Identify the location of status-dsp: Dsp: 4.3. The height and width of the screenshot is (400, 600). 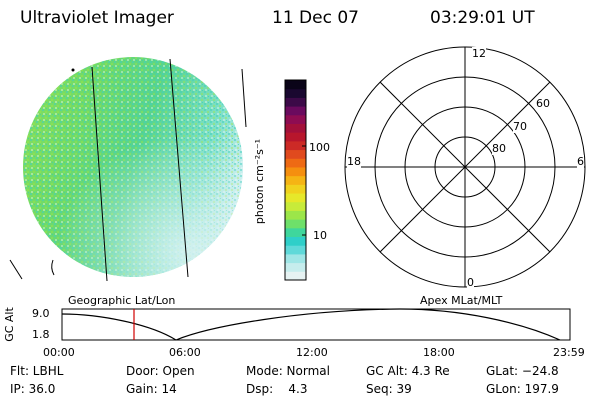
(277, 389).